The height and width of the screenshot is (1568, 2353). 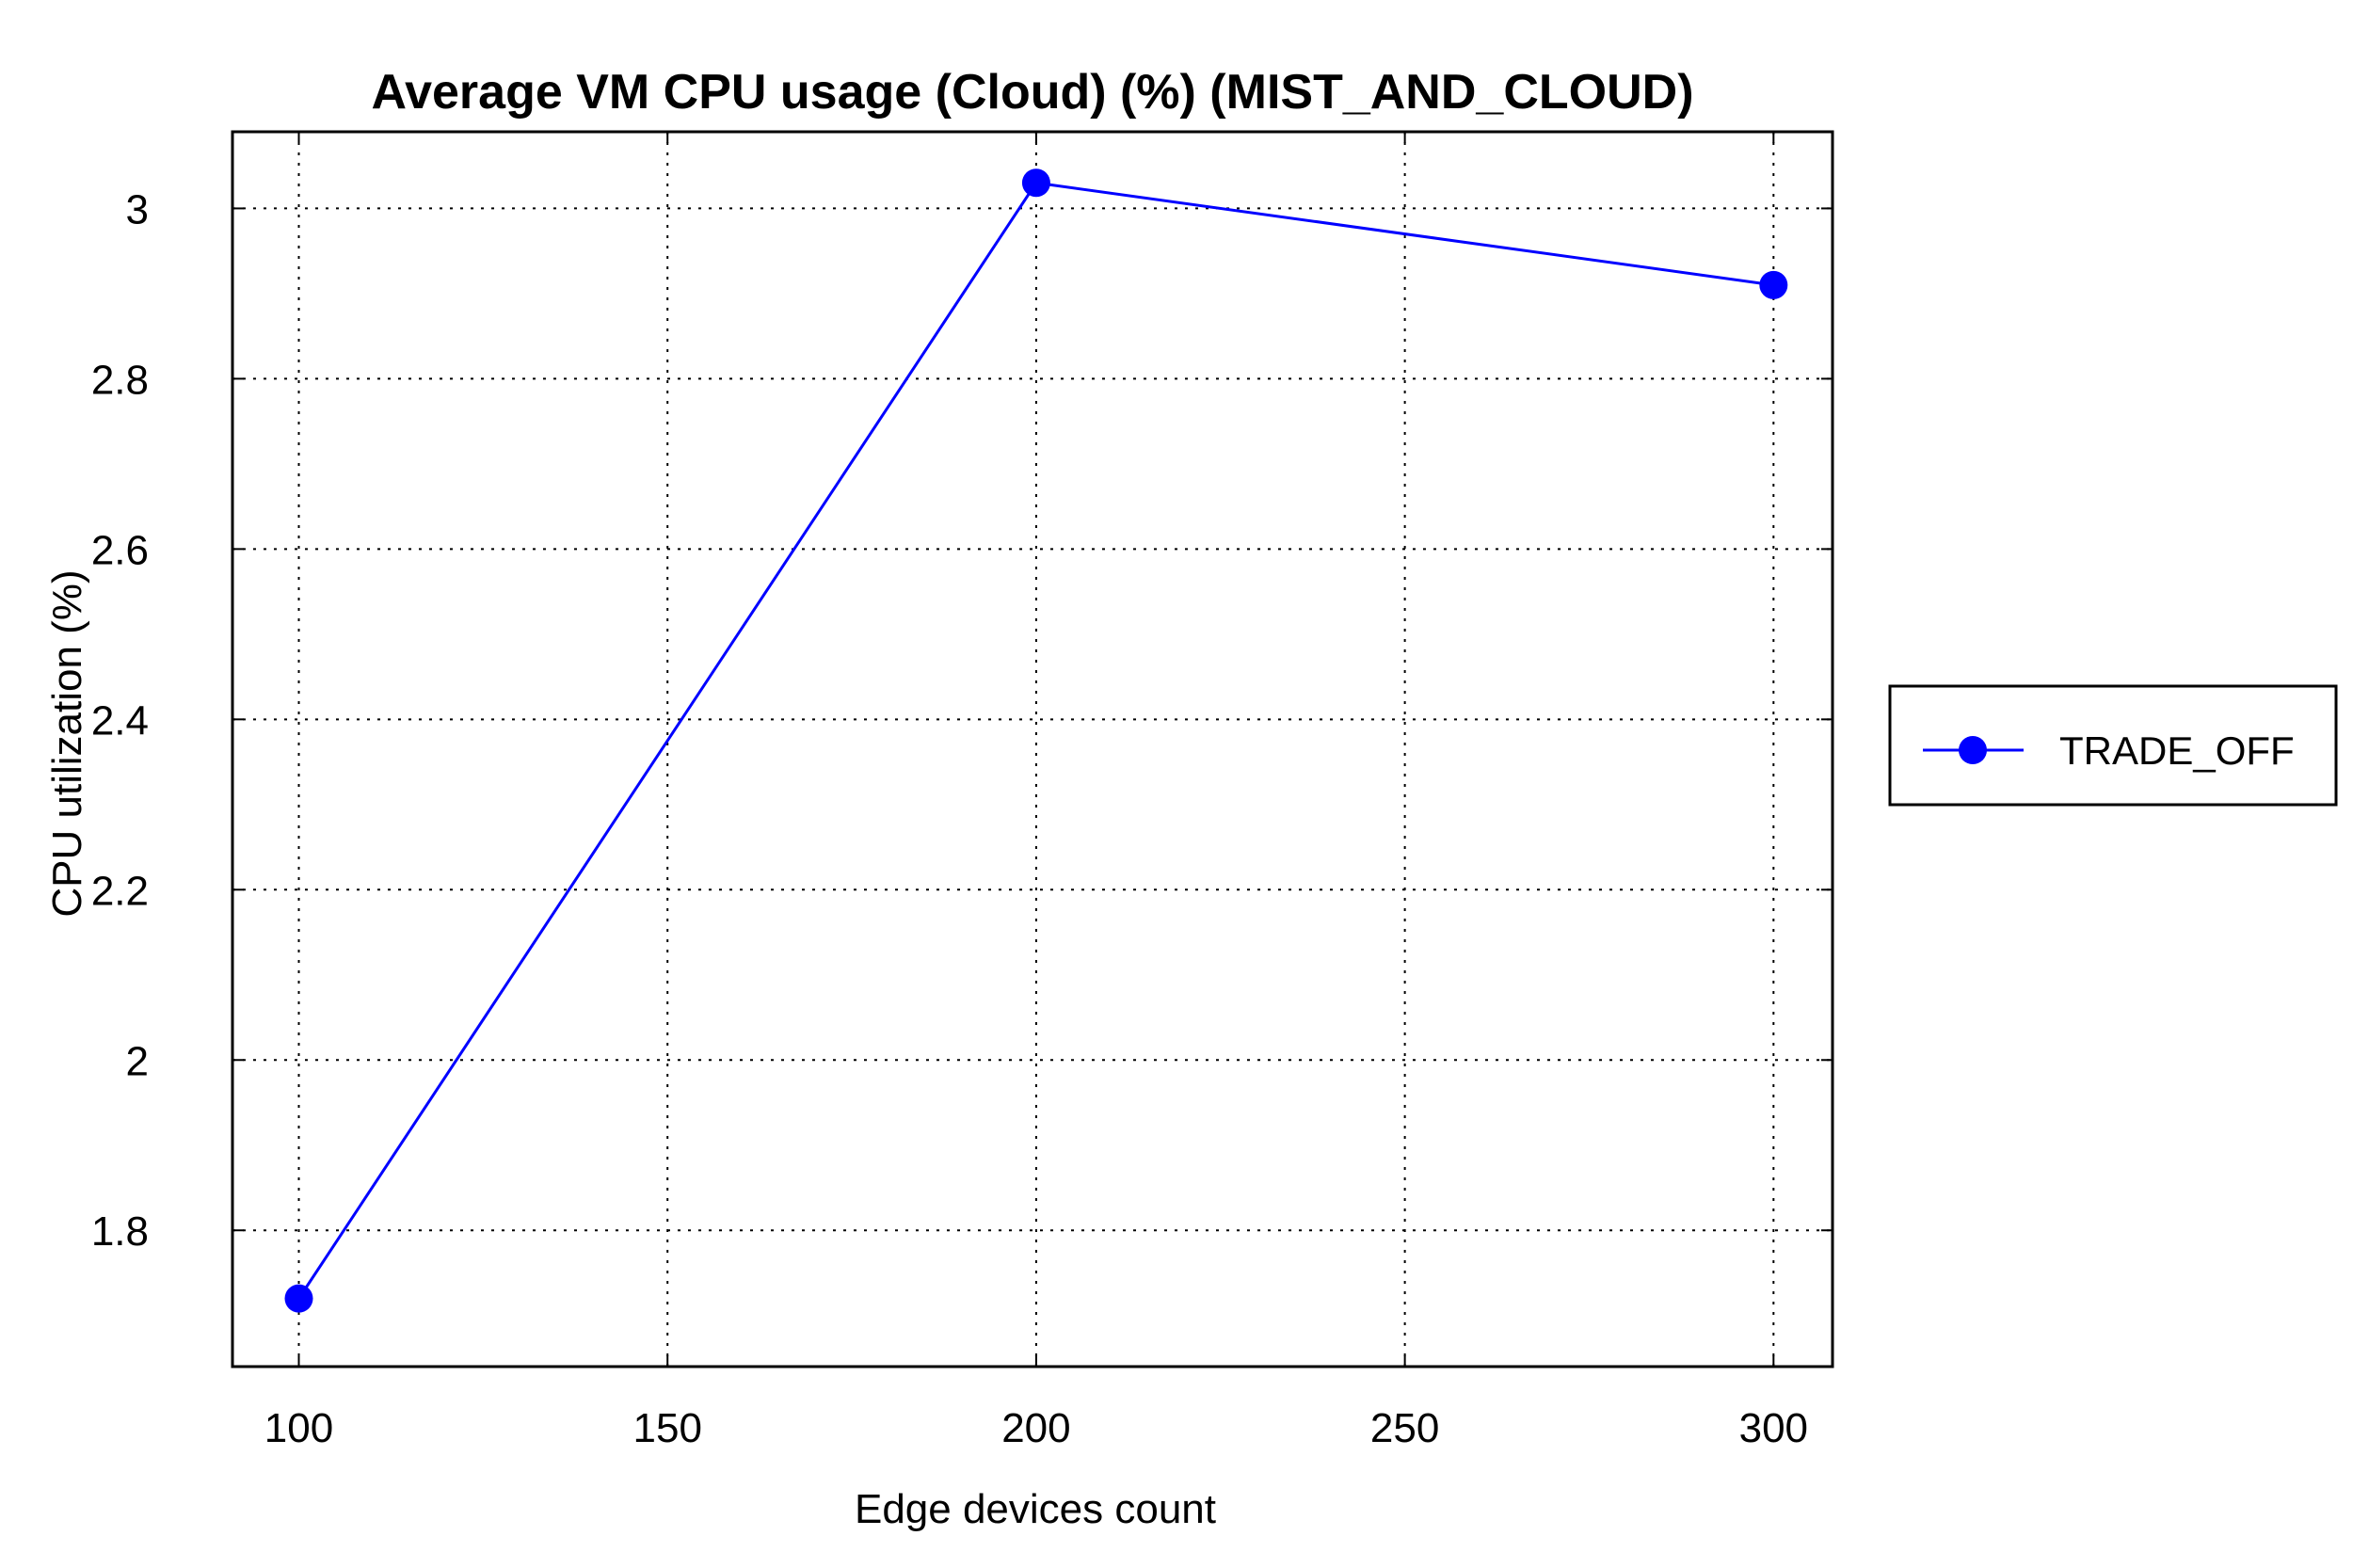 I want to click on legend-label: TRADE_OFF, so click(x=2177, y=750).